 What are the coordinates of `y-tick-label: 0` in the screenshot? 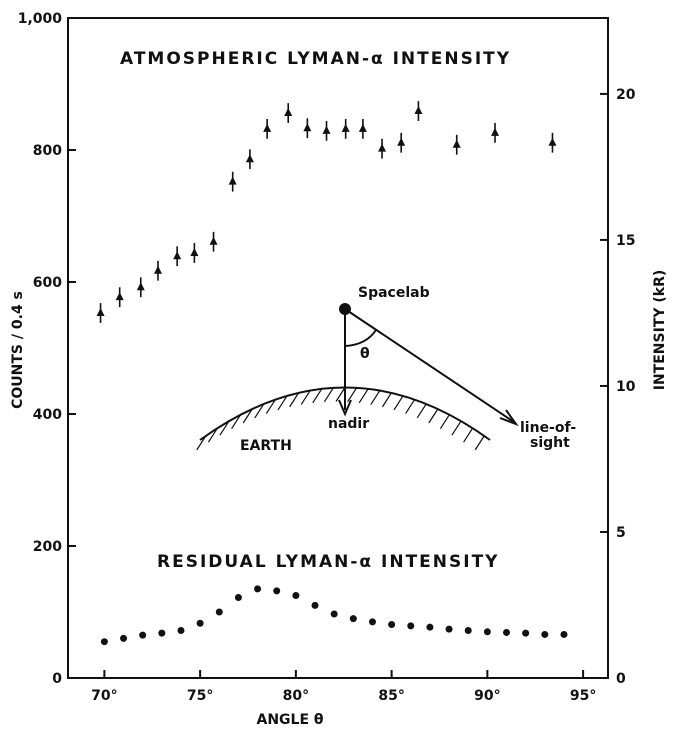 It's located at (57, 679).